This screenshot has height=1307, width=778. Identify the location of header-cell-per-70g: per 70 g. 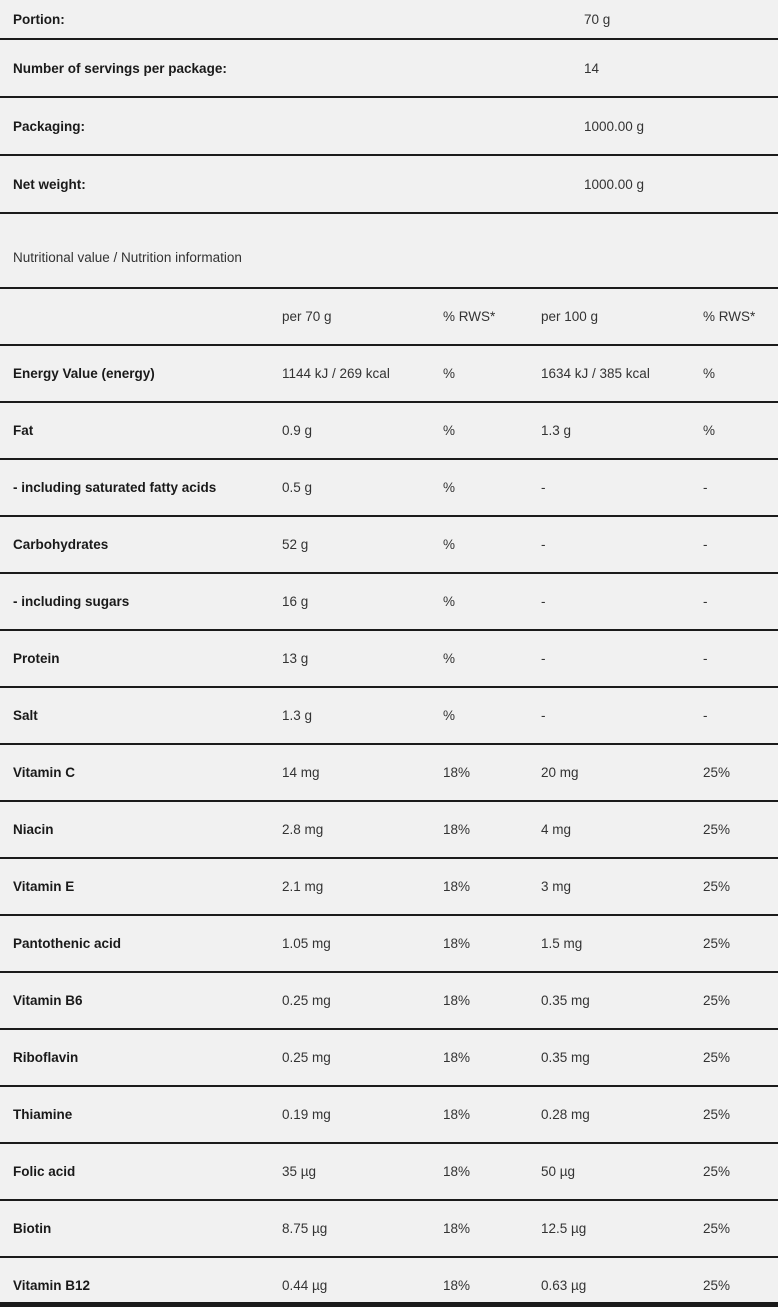
(307, 316).